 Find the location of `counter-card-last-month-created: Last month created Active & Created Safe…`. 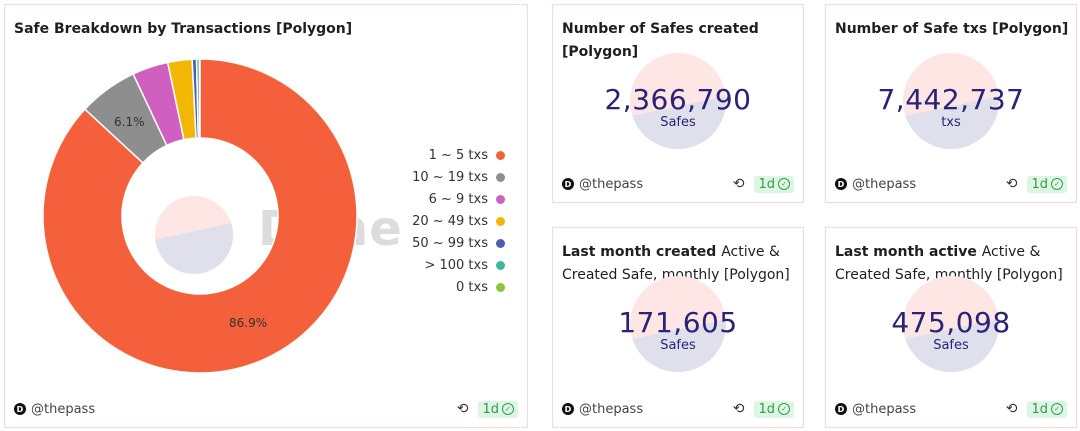

counter-card-last-month-created: Last month created Active & Created Safe… is located at coordinates (678, 327).